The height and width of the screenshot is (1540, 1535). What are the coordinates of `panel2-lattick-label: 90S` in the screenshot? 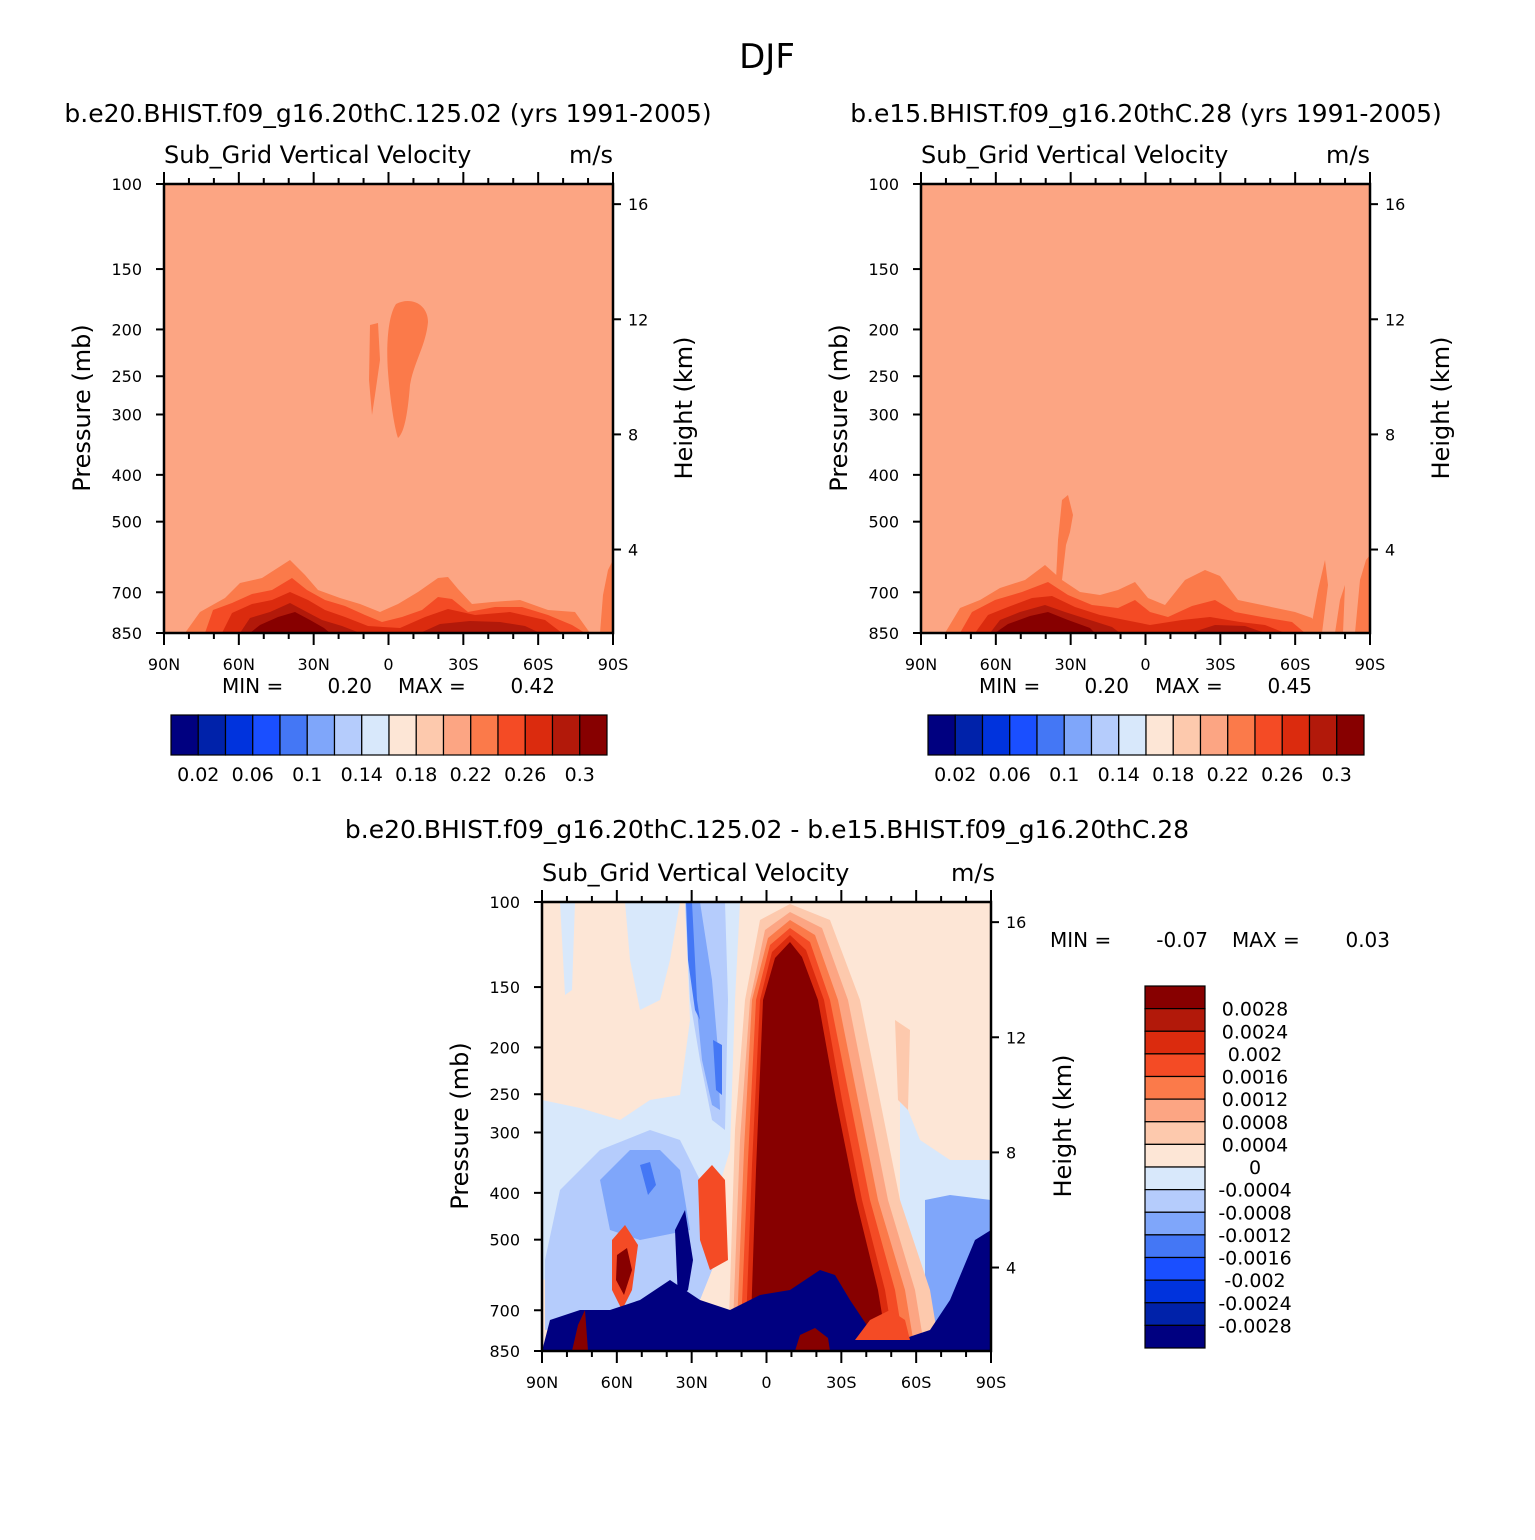 It's located at (1370, 664).